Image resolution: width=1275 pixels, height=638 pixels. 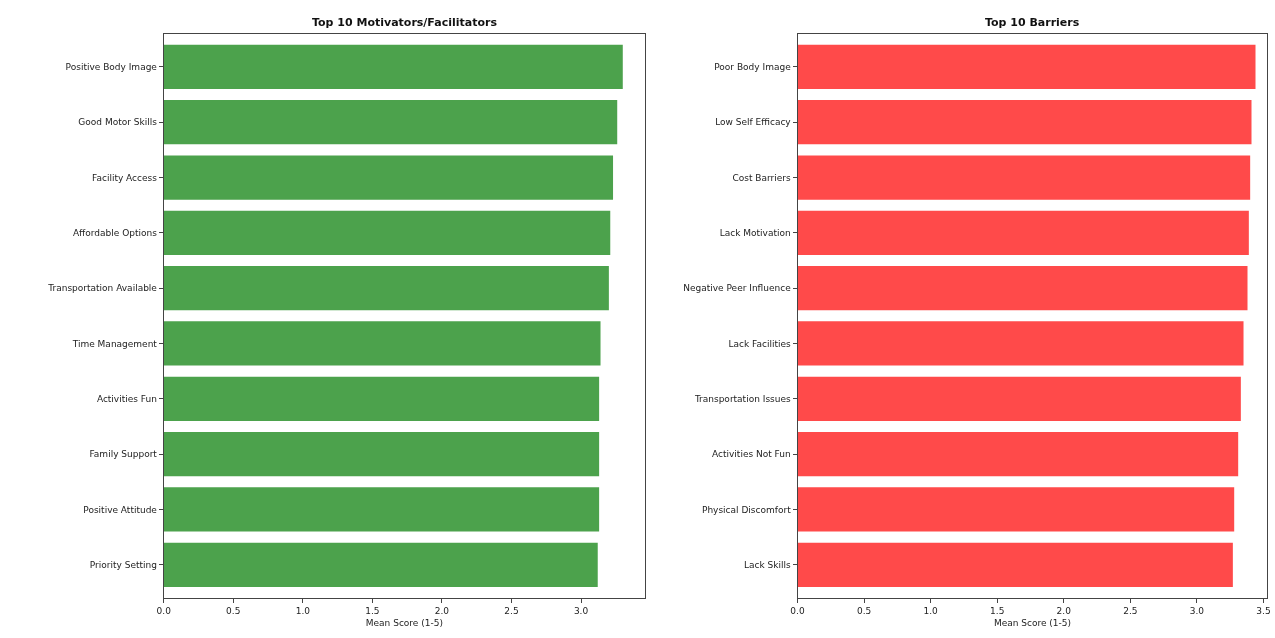 I want to click on y-tick-label: Activities Fun, so click(x=126, y=398).